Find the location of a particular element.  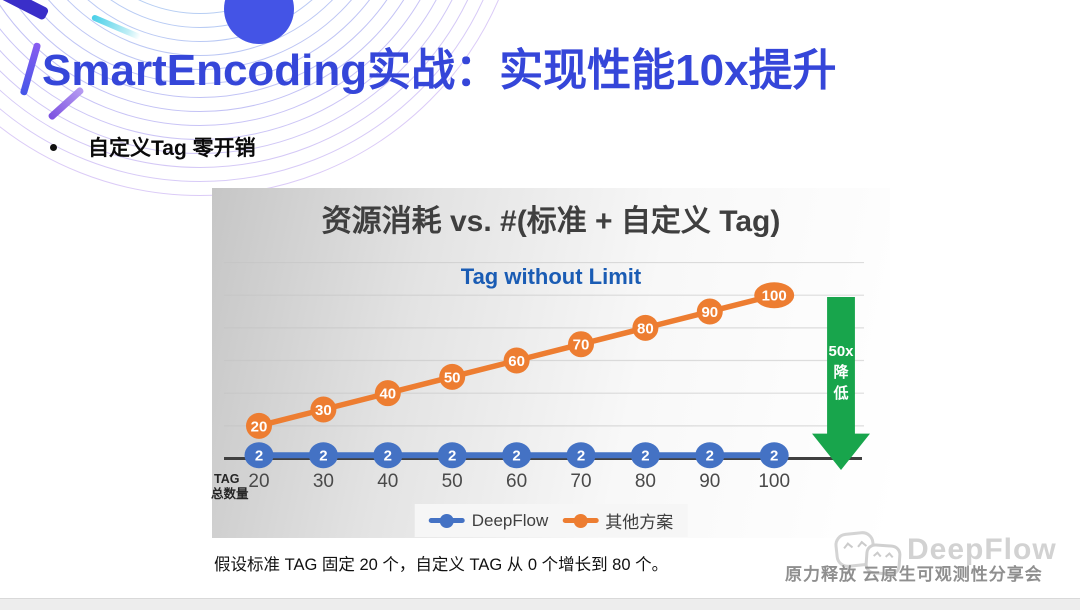

bullet-item: 自定义Tag 零开销 is located at coordinates (153, 147).